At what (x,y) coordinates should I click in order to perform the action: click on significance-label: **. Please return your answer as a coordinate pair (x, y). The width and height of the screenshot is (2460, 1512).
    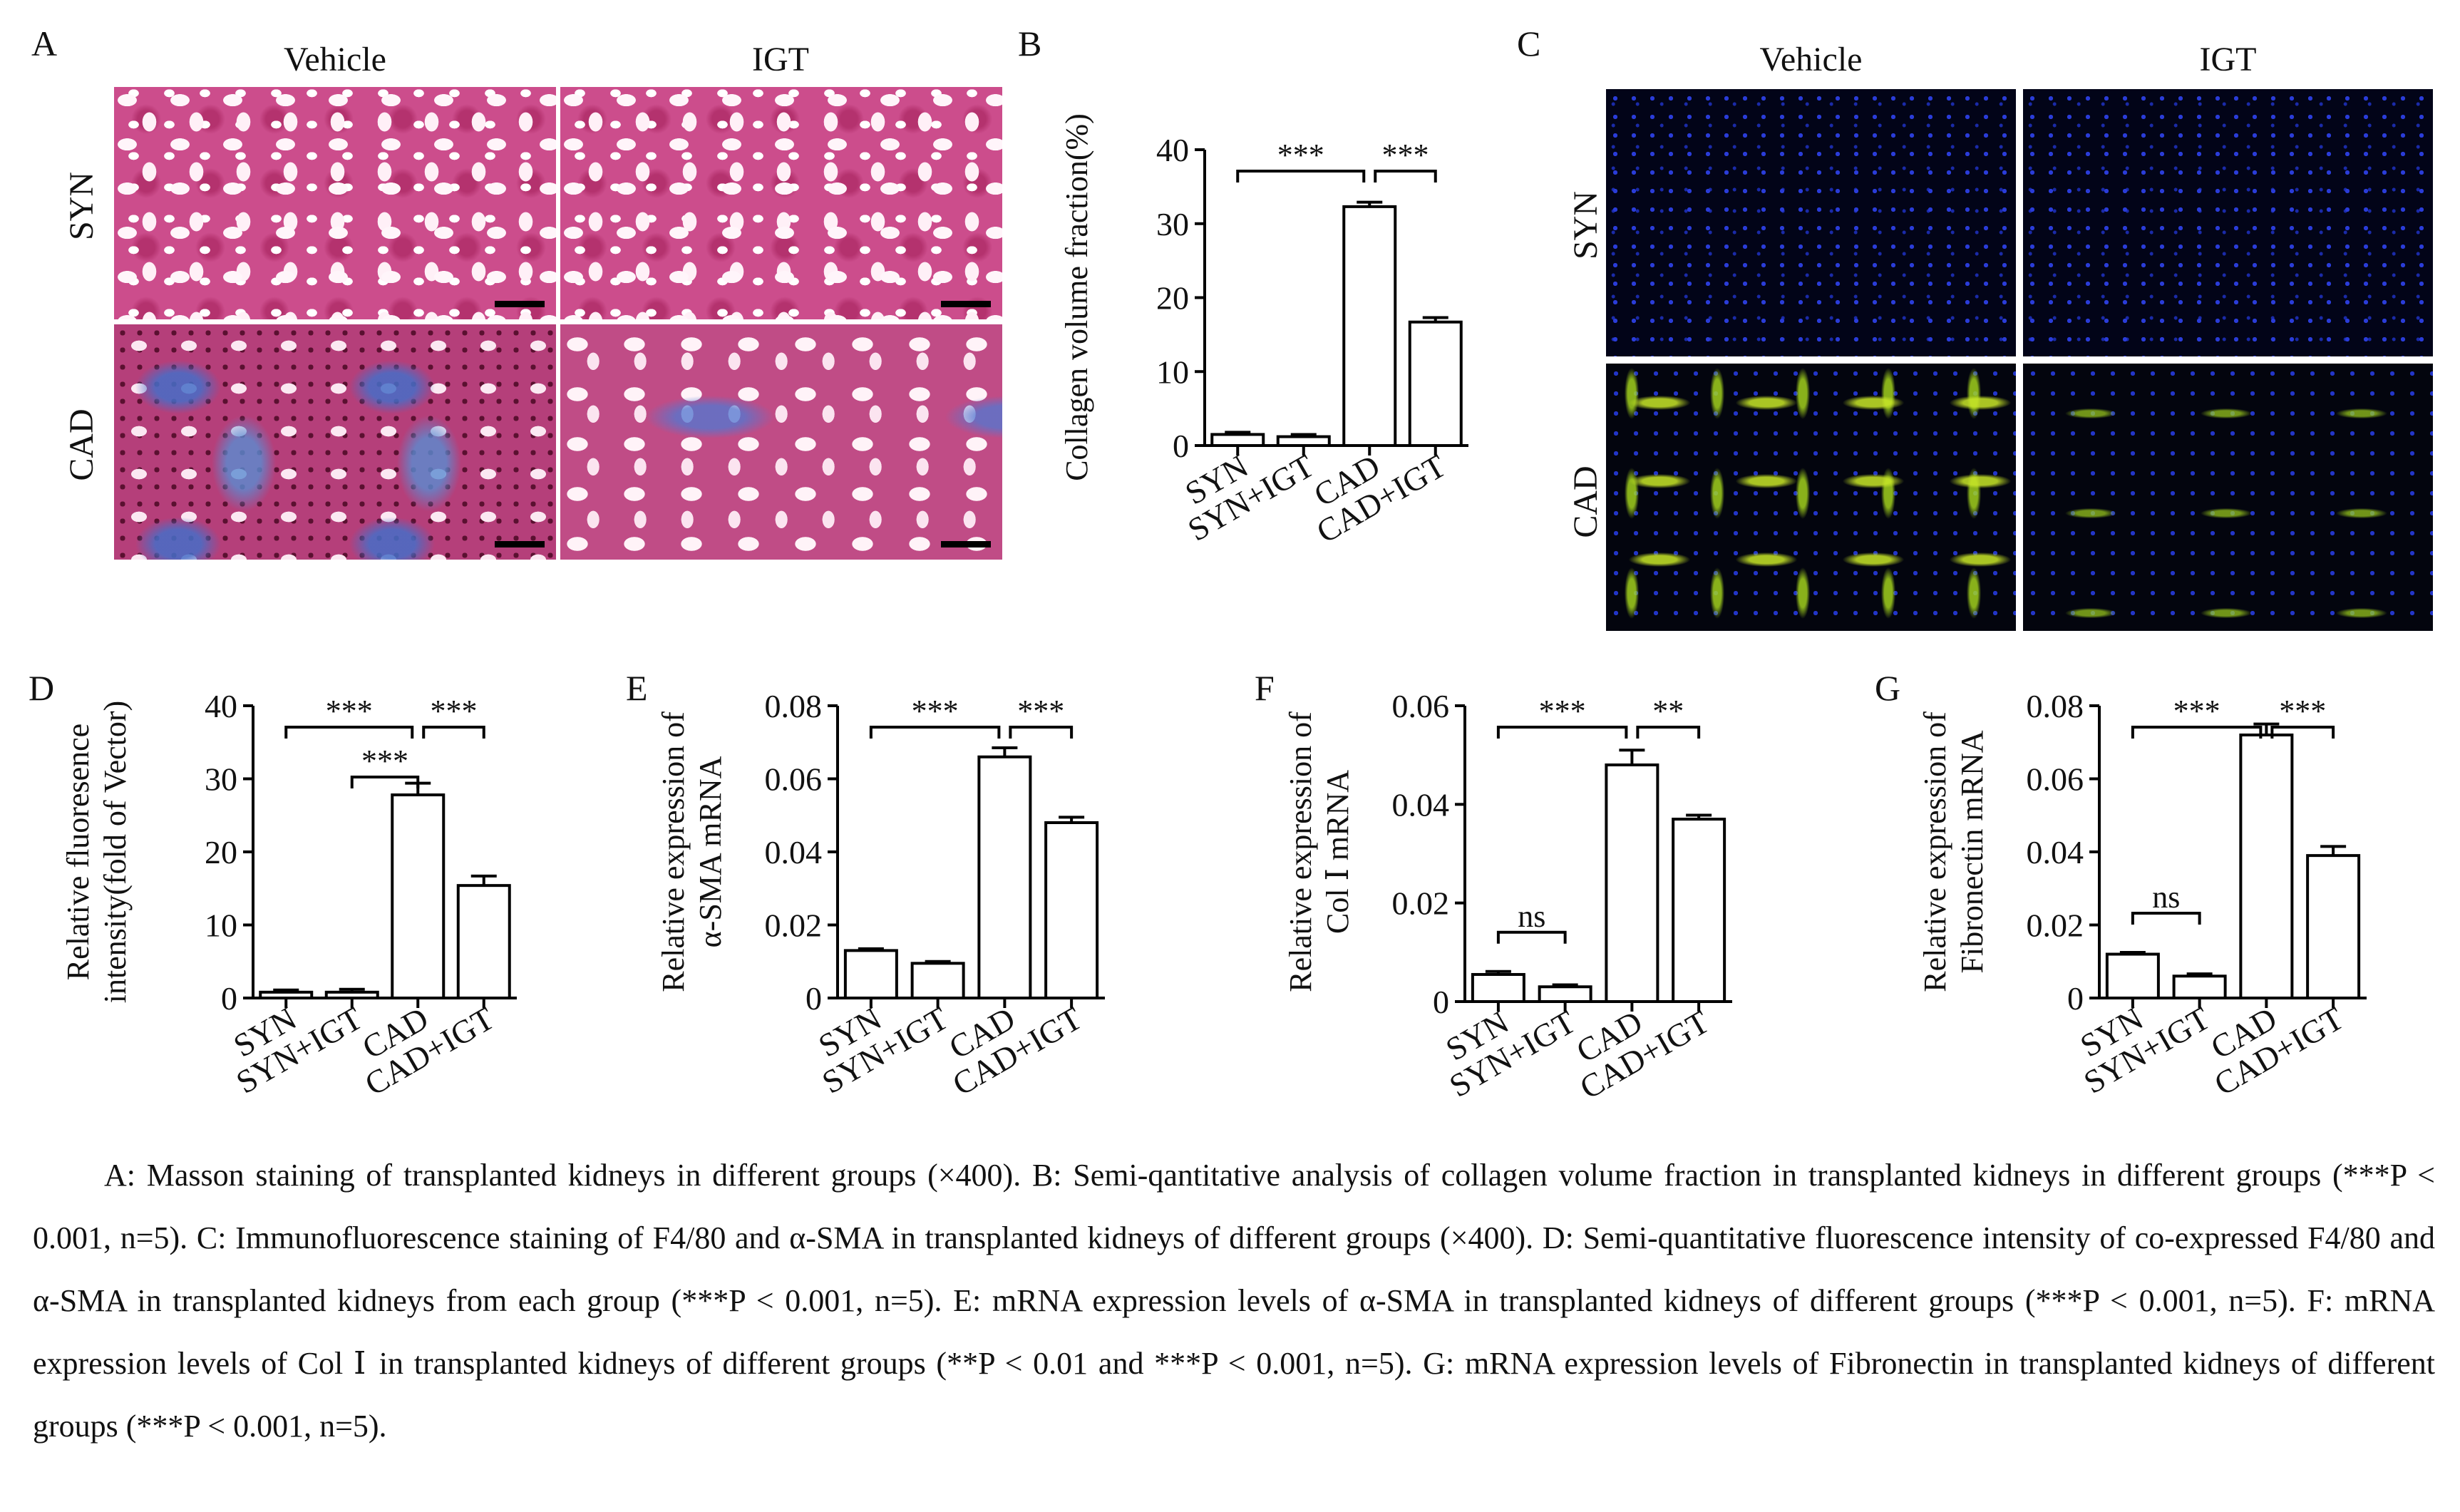
    Looking at the image, I should click on (1668, 711).